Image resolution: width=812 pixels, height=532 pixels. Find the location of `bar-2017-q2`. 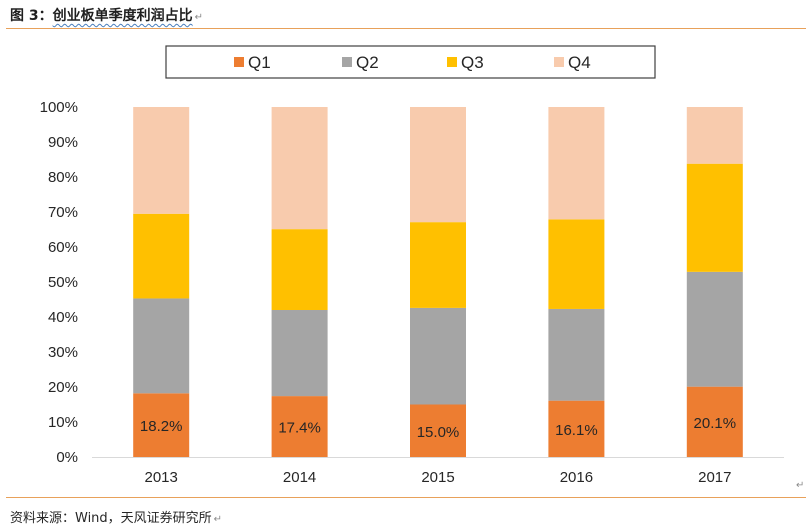

bar-2017-q2 is located at coordinates (714, 329).